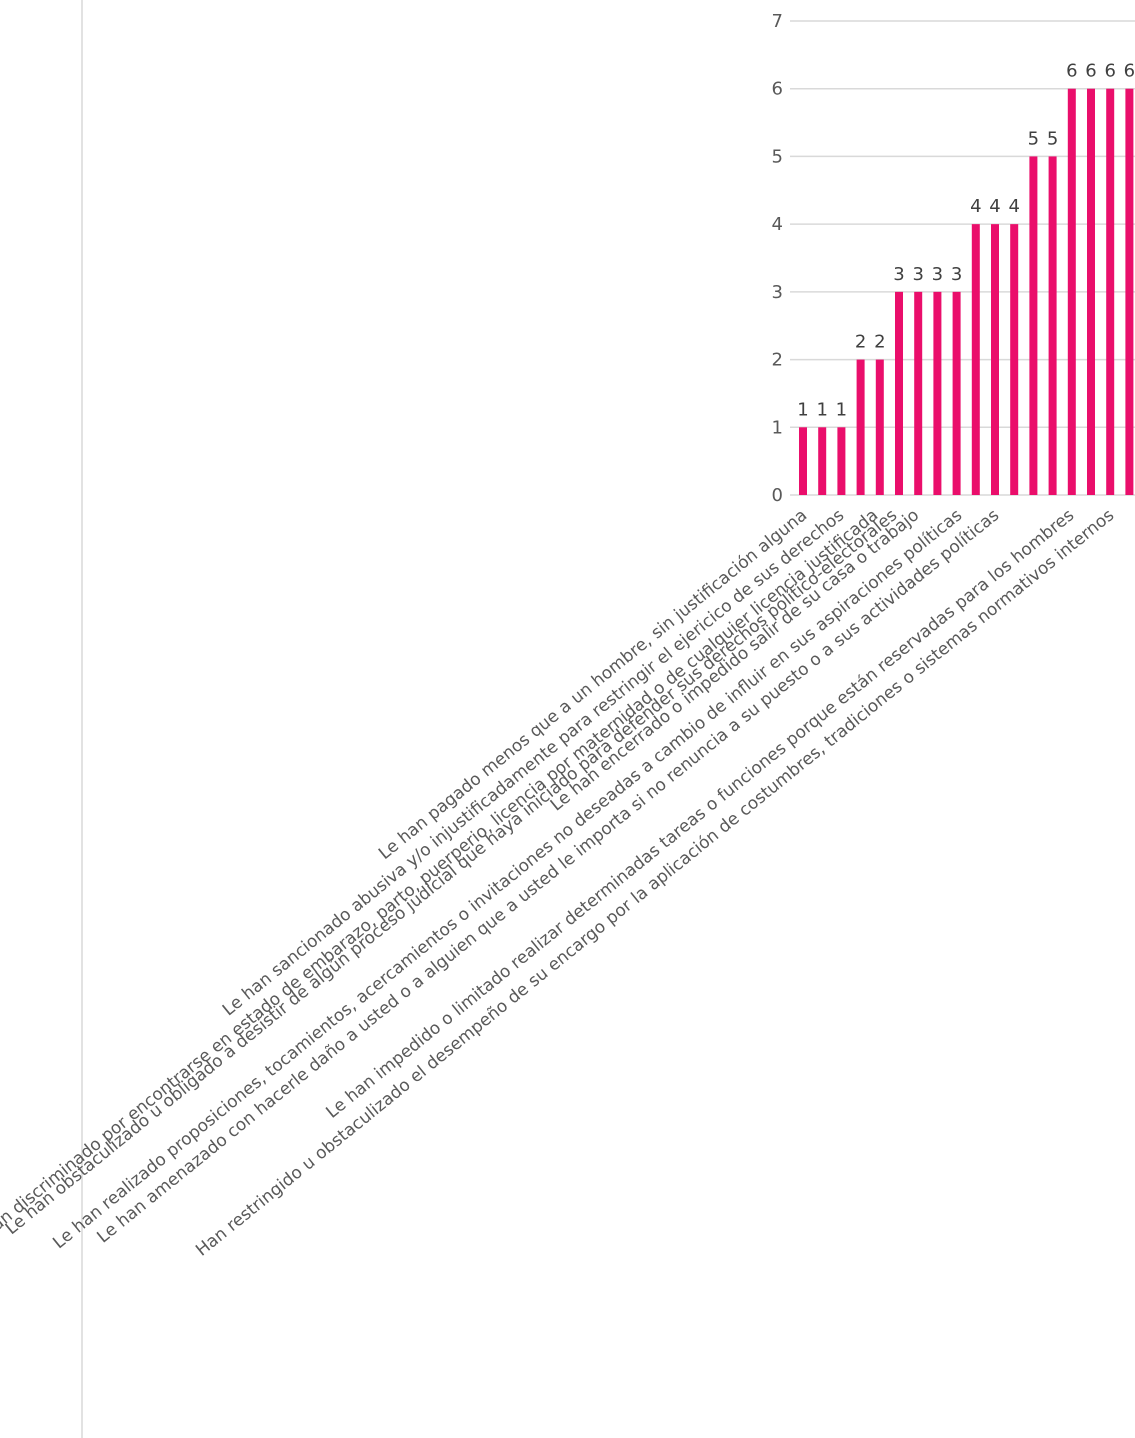 This screenshot has width=1135, height=1438. I want to click on gridlines, so click(962, 258).